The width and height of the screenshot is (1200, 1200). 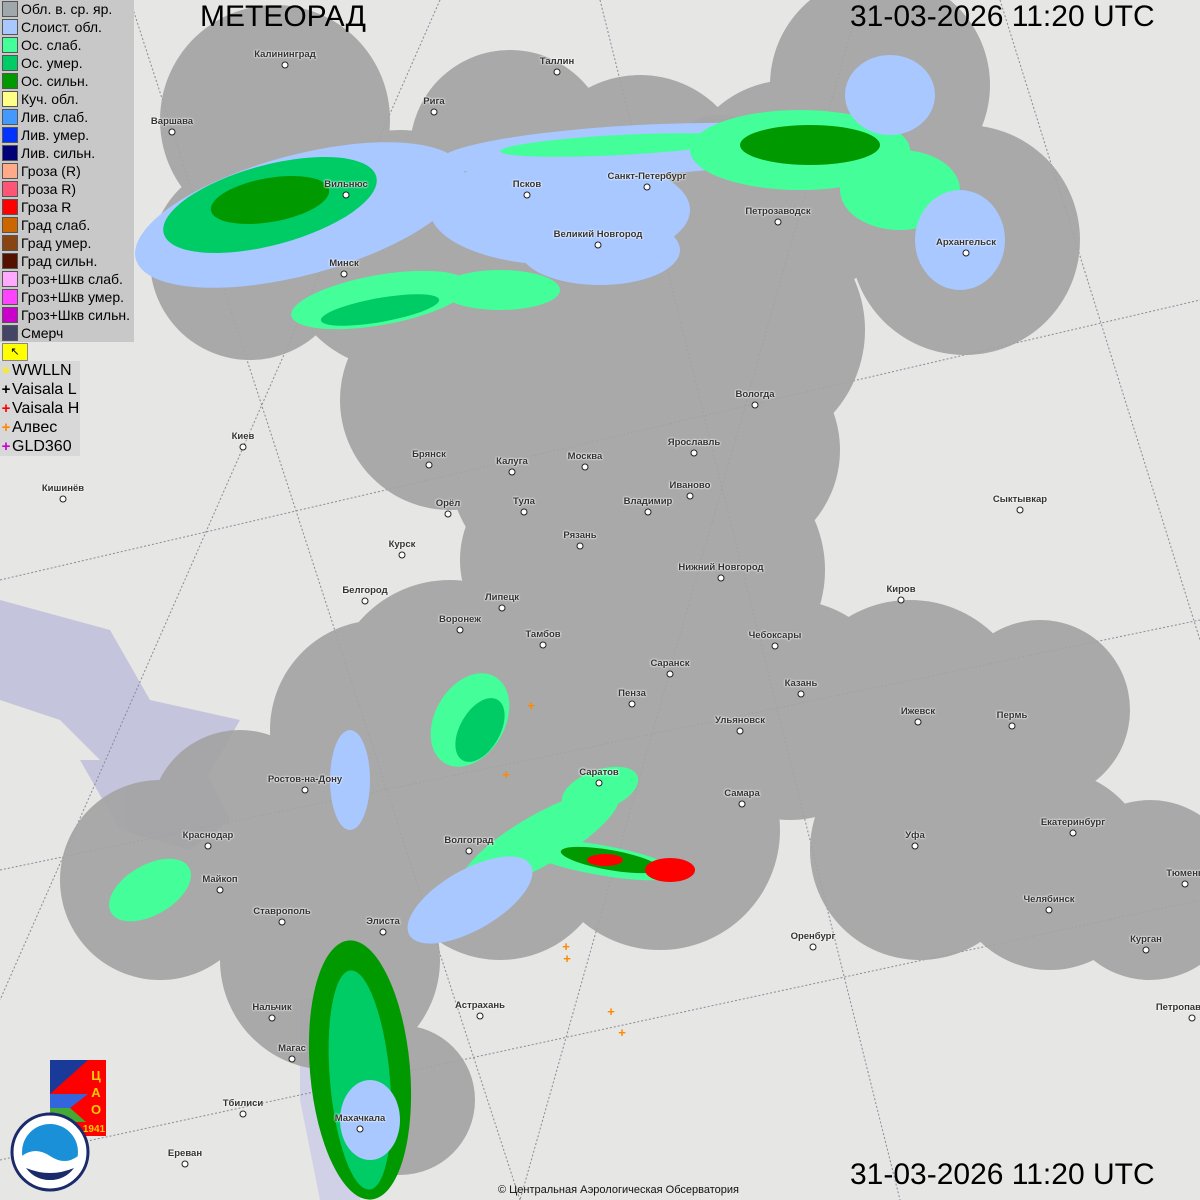 What do you see at coordinates (40, 370) in the screenshot?
I see `lightning-source: + WWLLN` at bounding box center [40, 370].